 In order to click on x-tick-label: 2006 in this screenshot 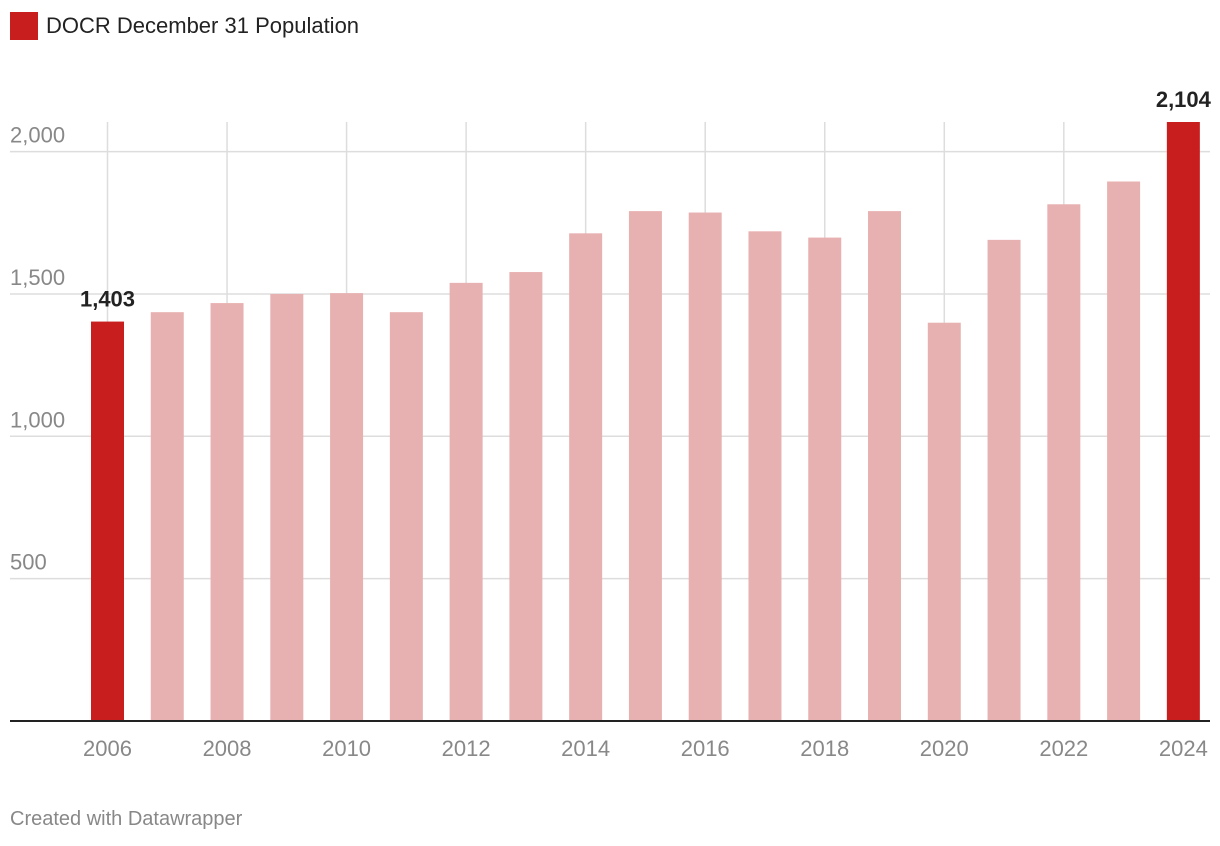, I will do `click(107, 748)`.